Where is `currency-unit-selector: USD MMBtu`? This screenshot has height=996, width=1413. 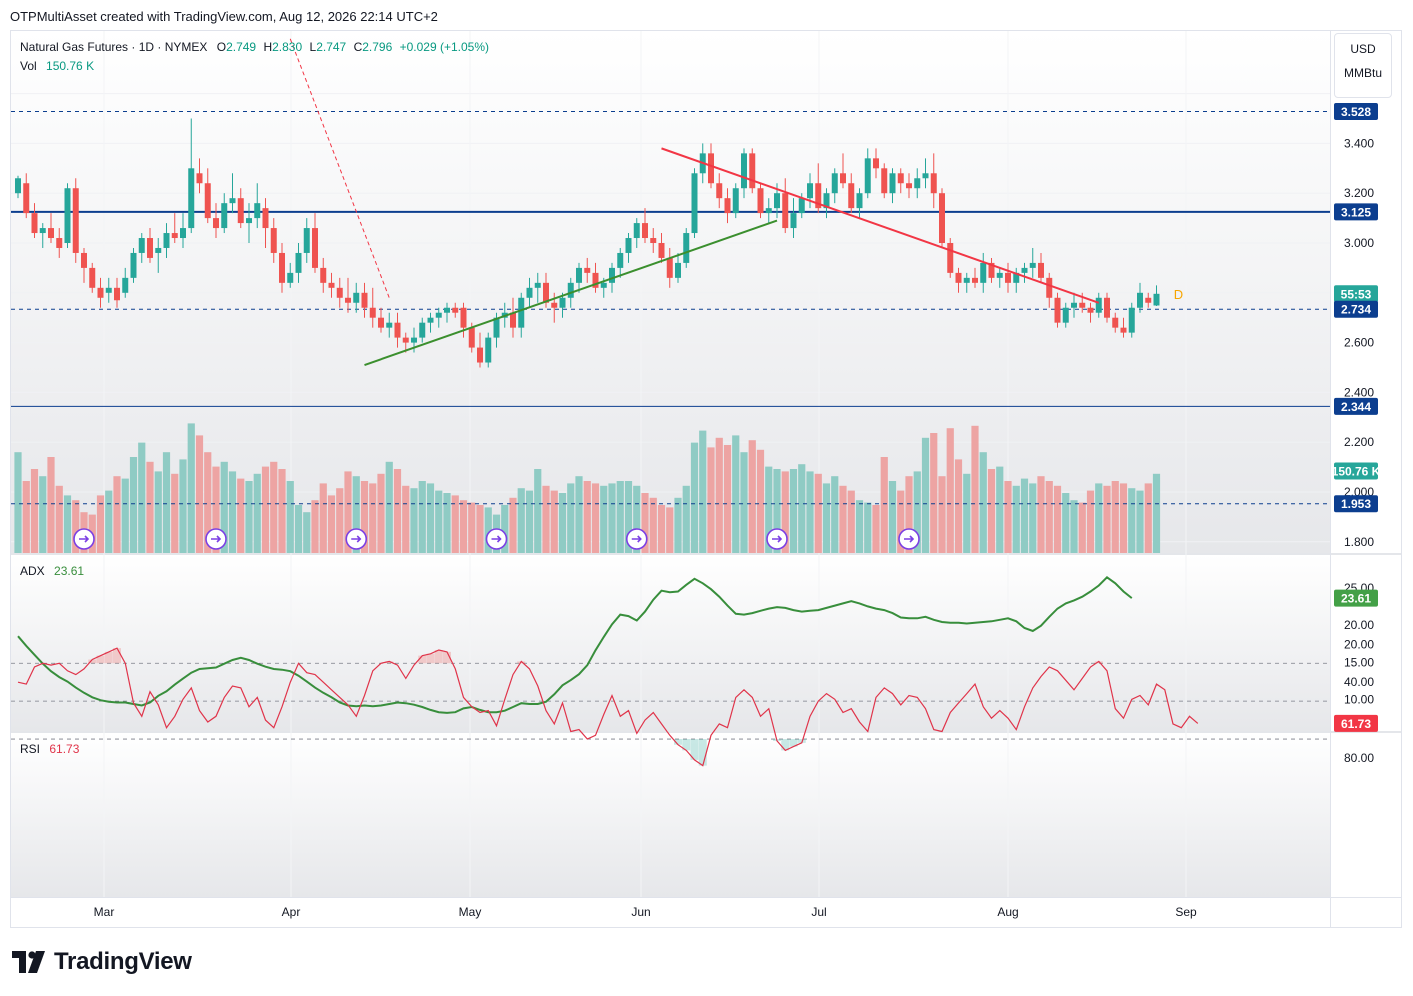
currency-unit-selector: USD MMBtu is located at coordinates (1363, 65).